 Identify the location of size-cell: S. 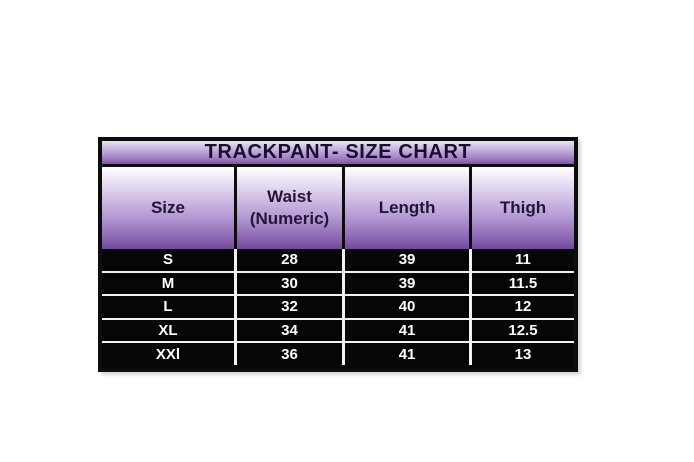
(169, 260).